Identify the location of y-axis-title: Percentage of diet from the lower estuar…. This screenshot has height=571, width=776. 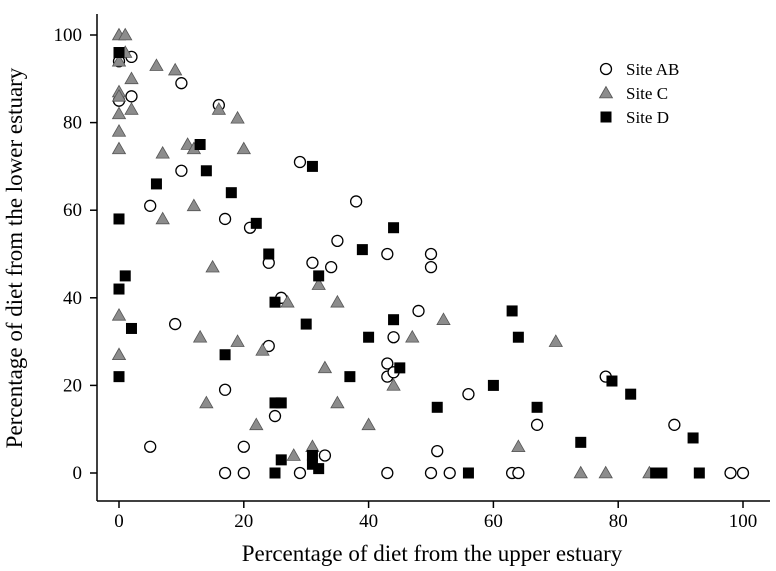
(14, 257).